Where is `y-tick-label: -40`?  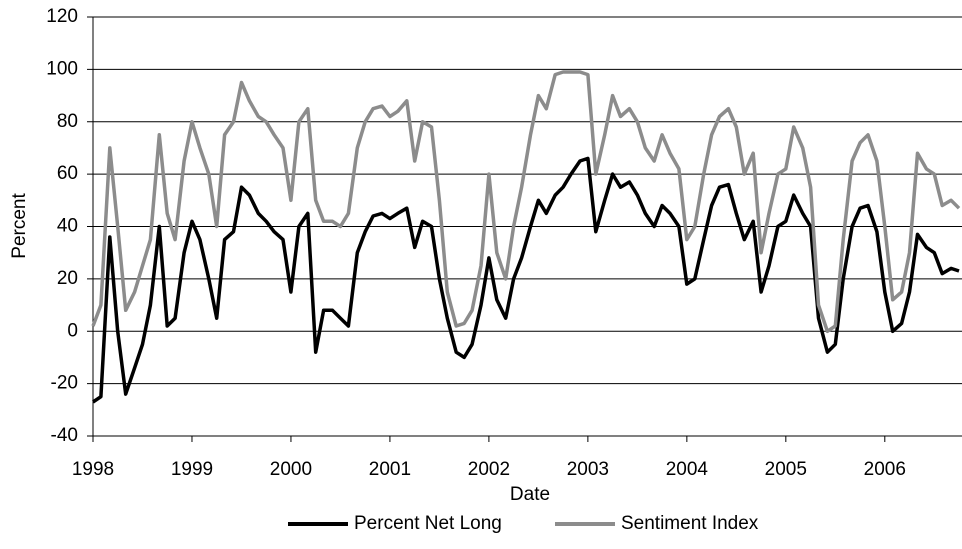 y-tick-label: -40 is located at coordinates (64, 435).